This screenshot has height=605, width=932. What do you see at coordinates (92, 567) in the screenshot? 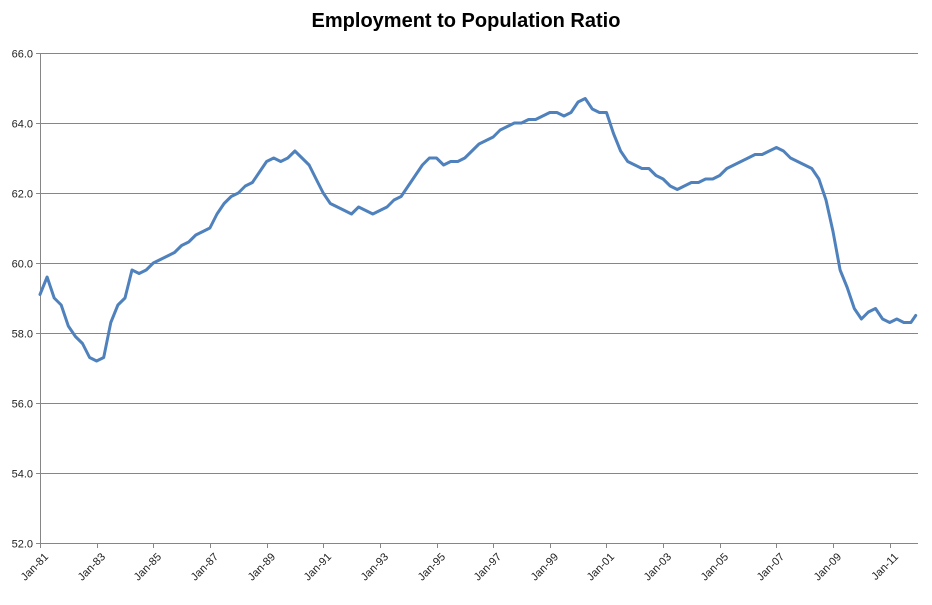
I see `x-tick-label: Jan-83` at bounding box center [92, 567].